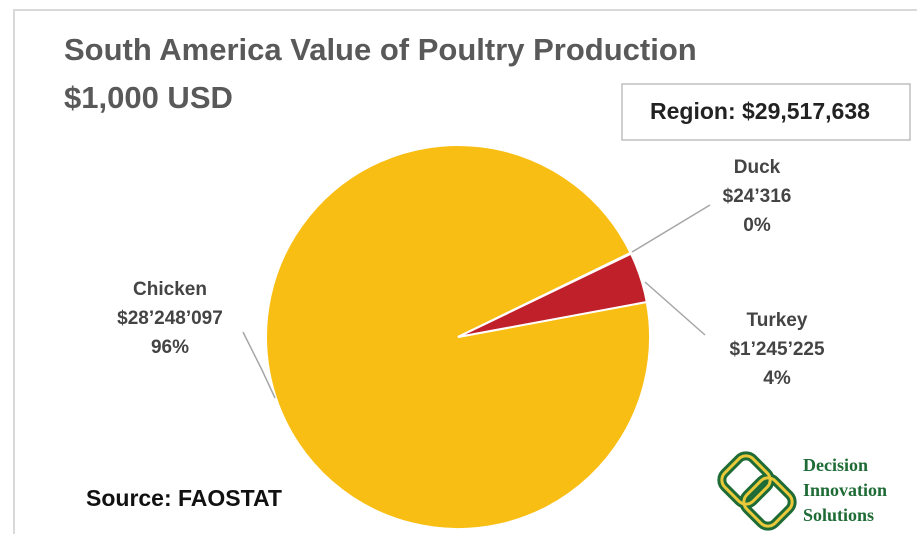  Describe the element at coordinates (693, 111) in the screenshot. I see `region-label-text: Region:` at that location.